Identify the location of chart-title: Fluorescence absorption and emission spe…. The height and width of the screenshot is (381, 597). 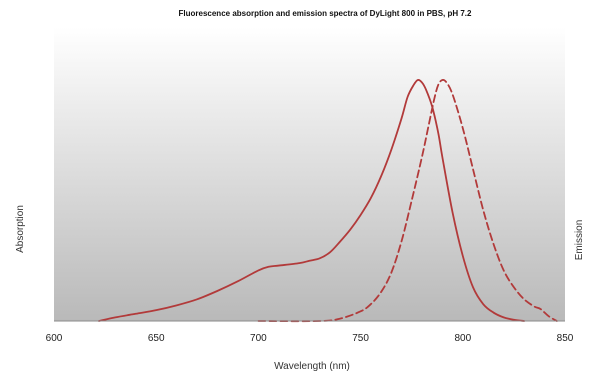
(326, 13).